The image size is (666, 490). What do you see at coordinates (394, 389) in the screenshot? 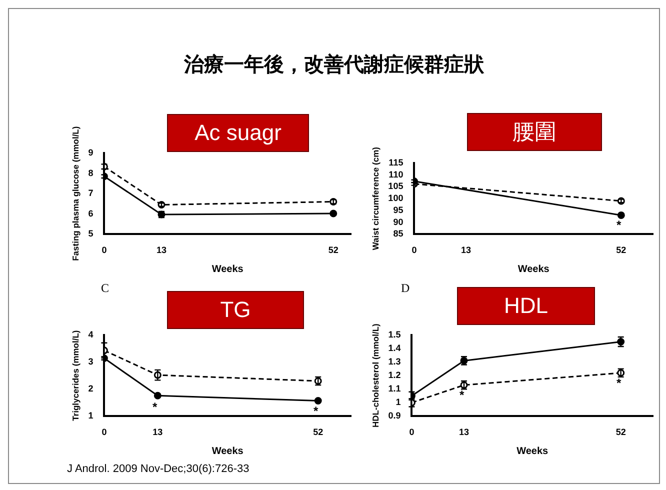
I see `y-tick-label: 1.1` at bounding box center [394, 389].